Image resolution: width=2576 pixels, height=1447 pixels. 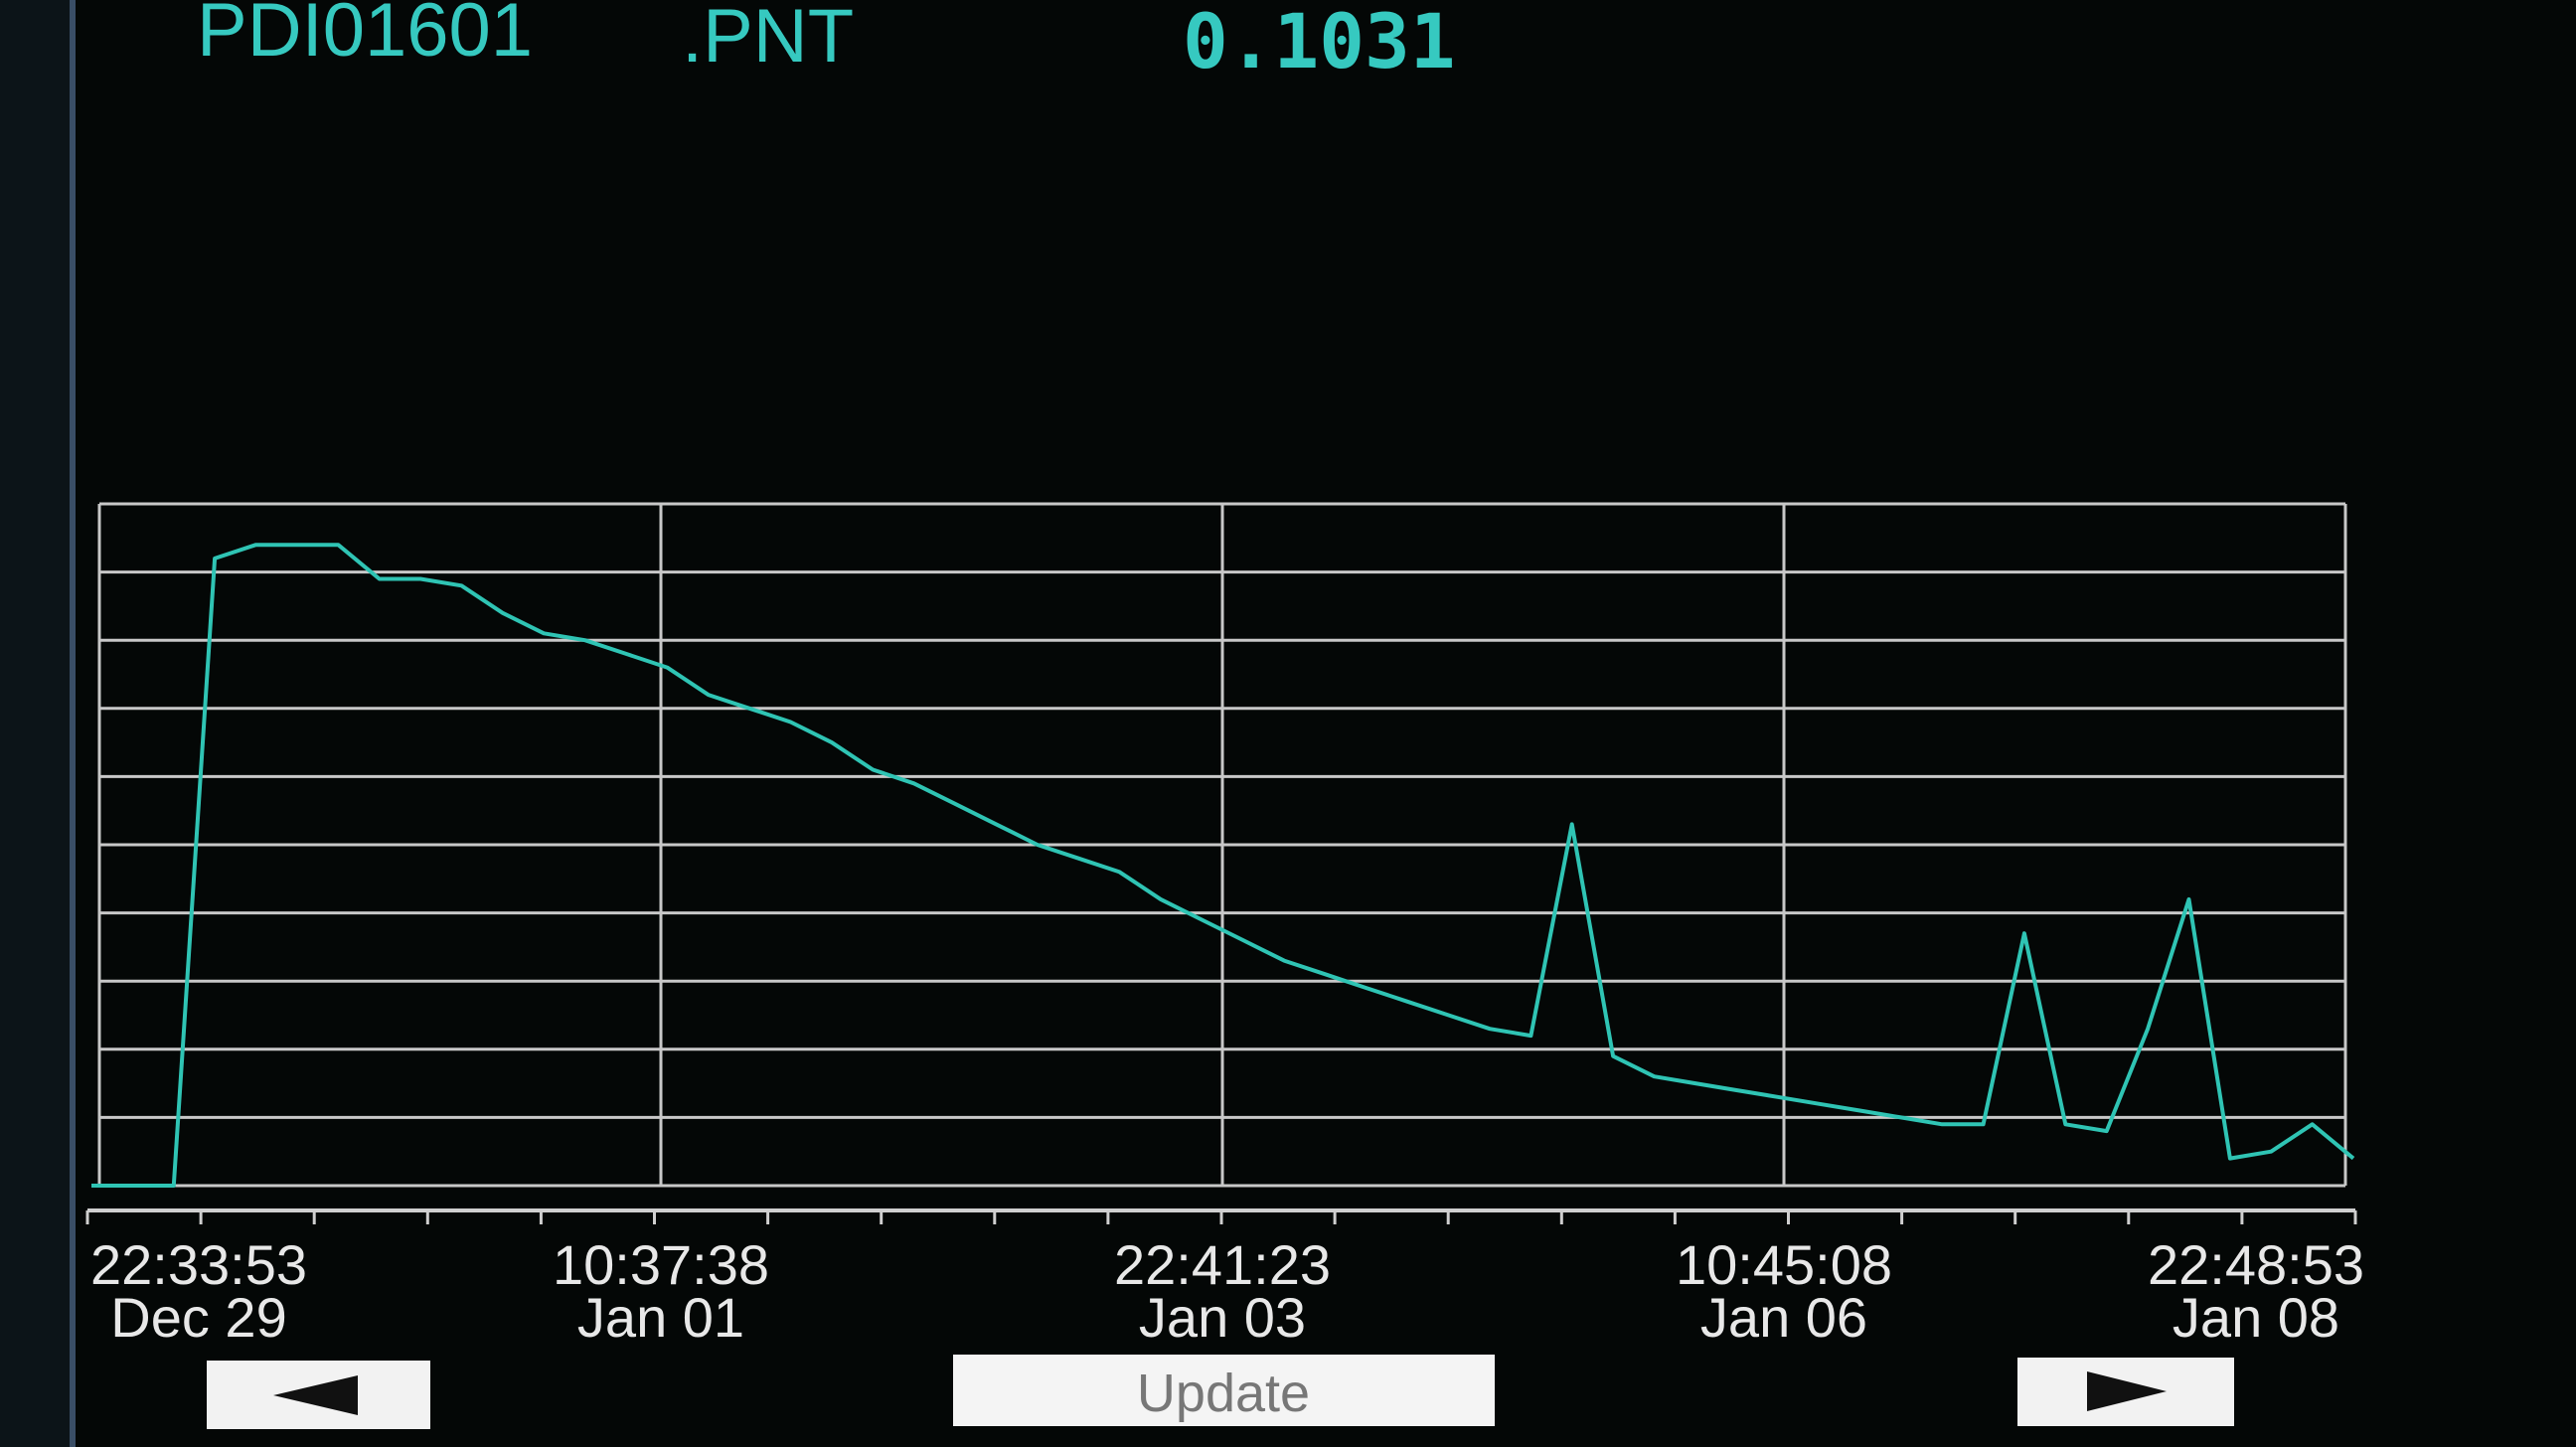 What do you see at coordinates (1319, 42) in the screenshot?
I see `current-value: 0.1031` at bounding box center [1319, 42].